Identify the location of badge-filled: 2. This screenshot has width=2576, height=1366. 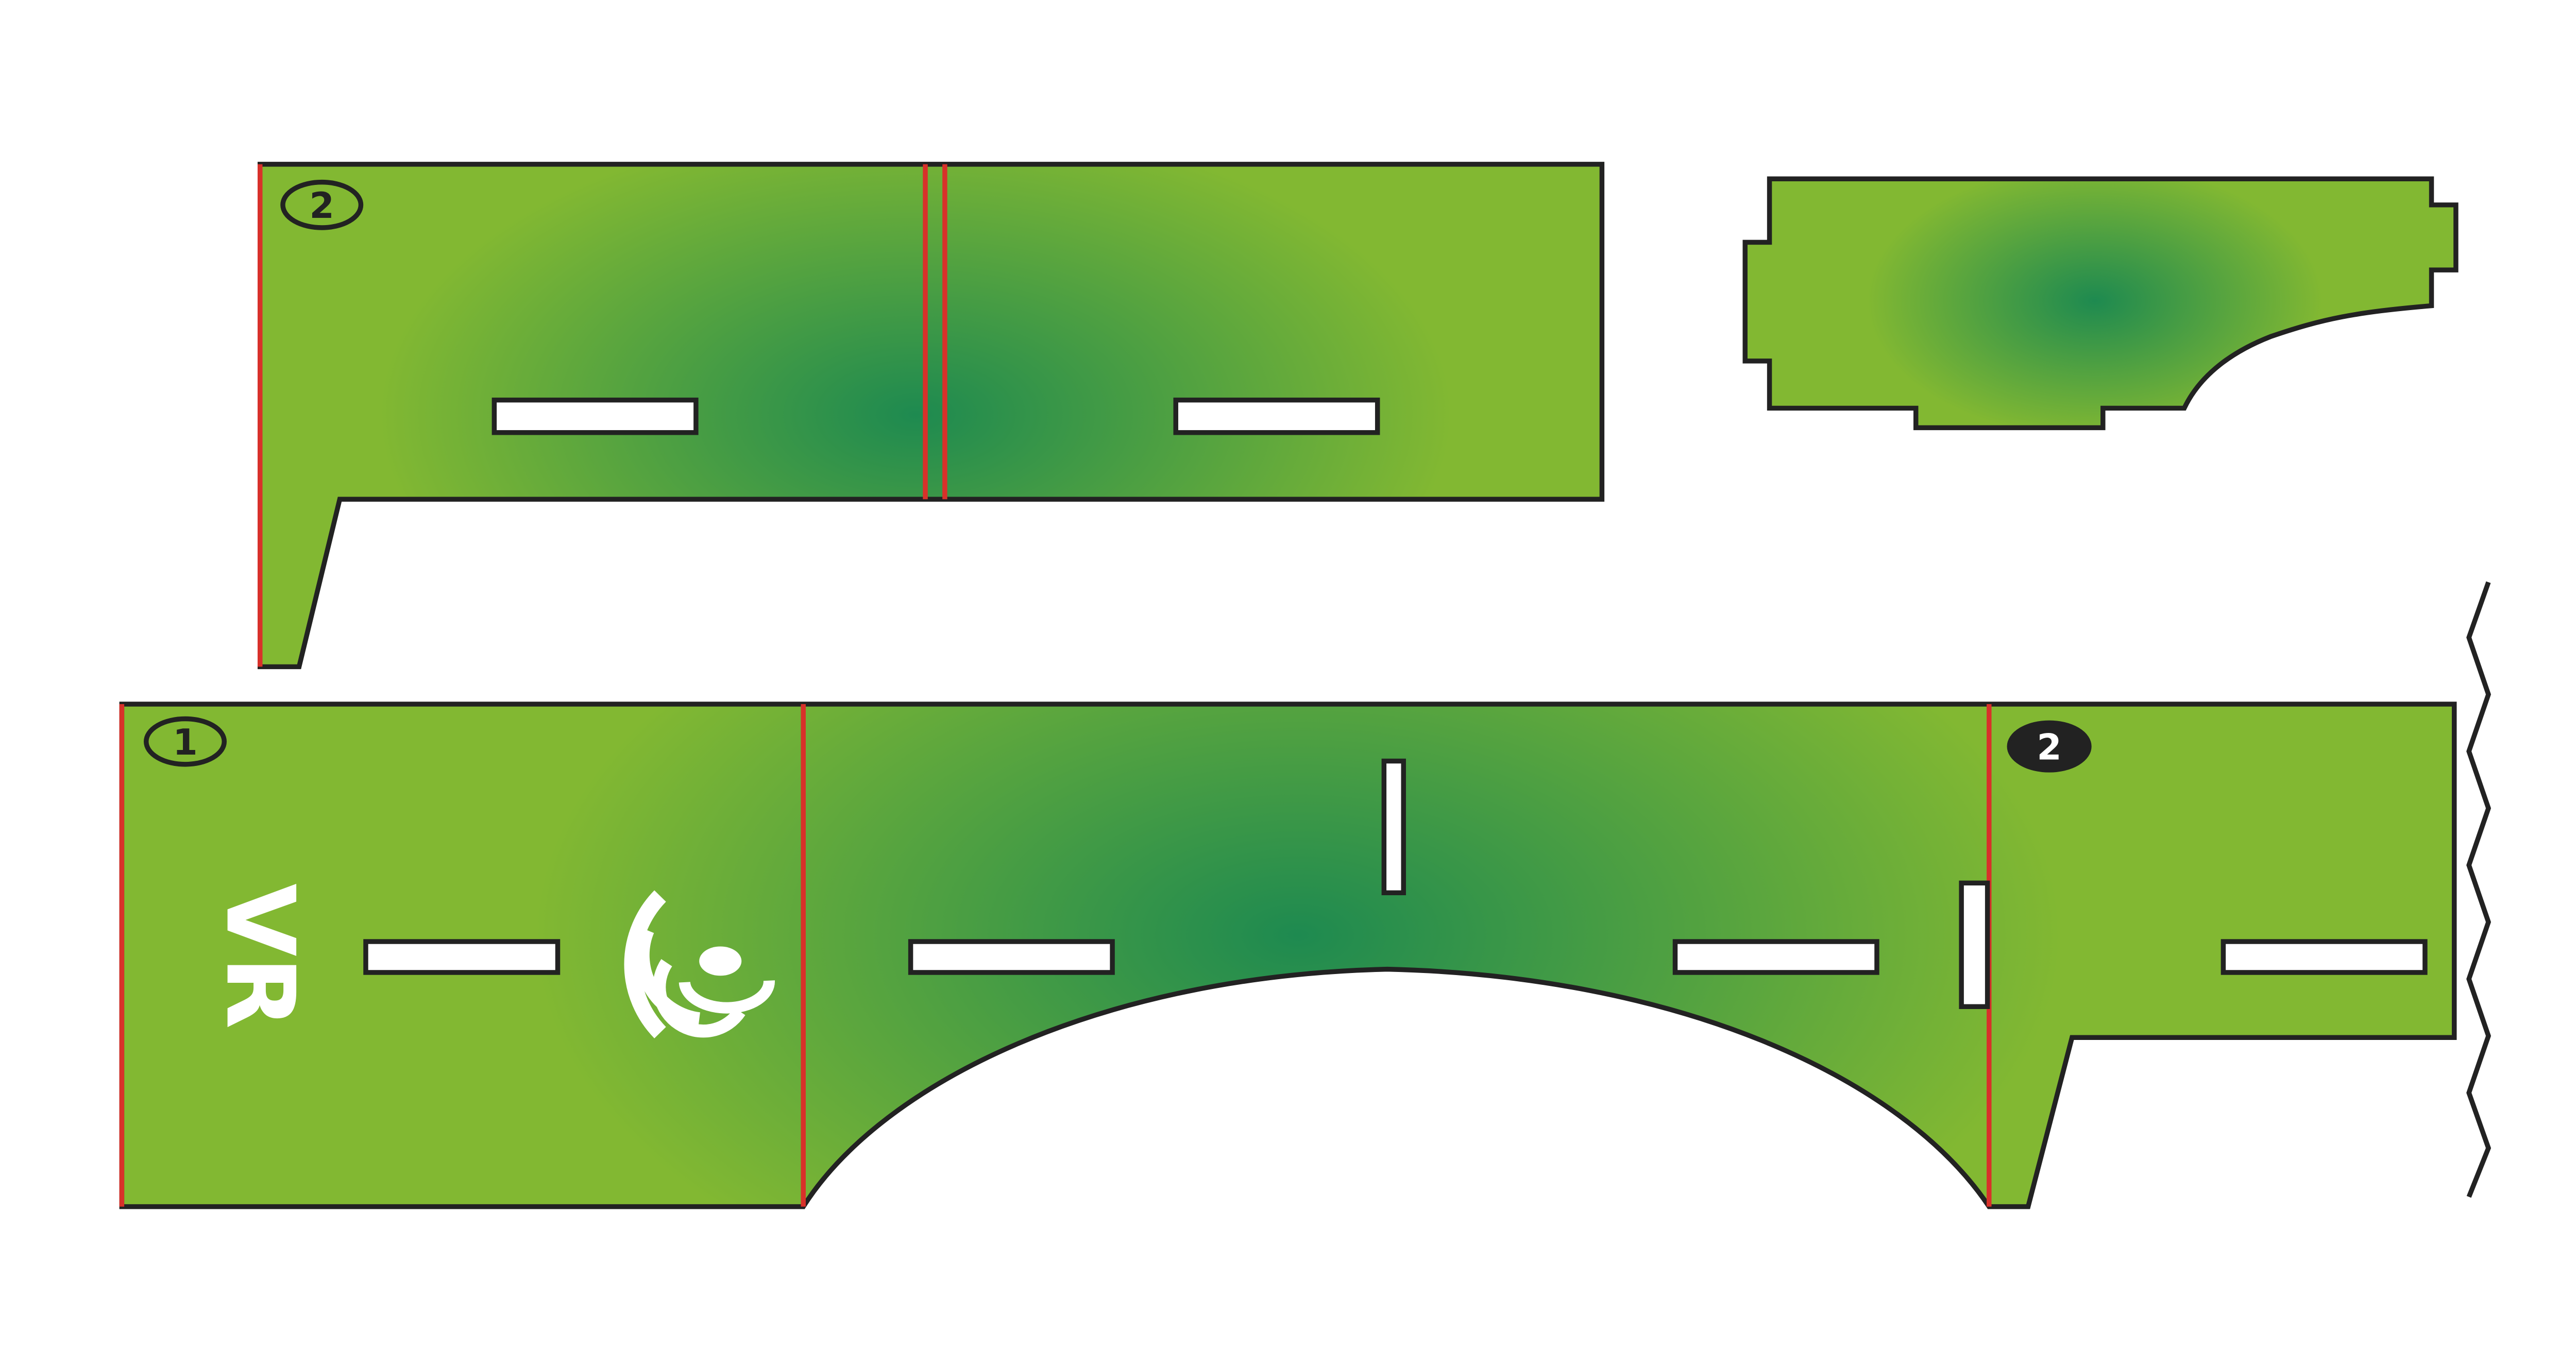
(2049, 746).